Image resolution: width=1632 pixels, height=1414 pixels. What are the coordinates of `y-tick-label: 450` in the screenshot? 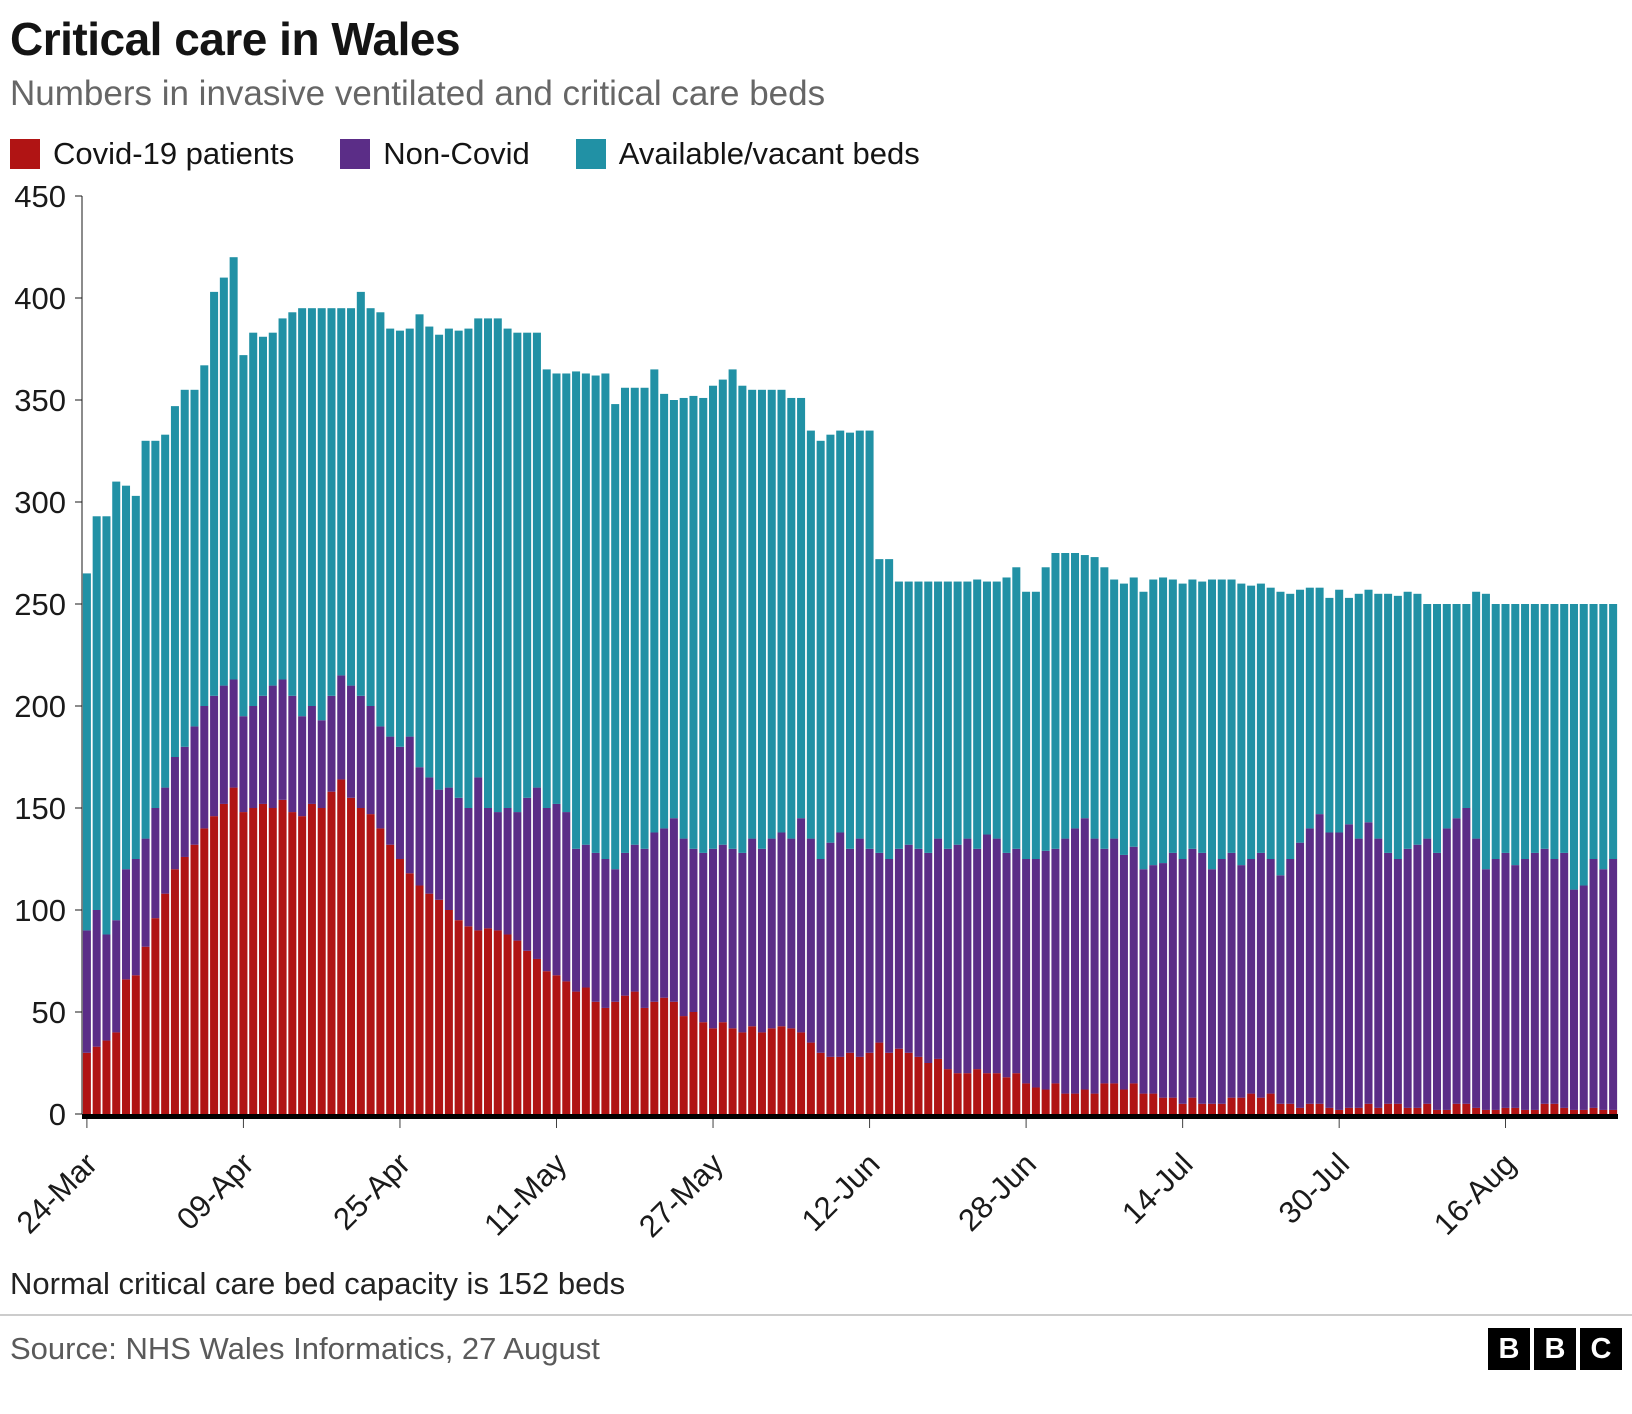 It's located at (40, 197).